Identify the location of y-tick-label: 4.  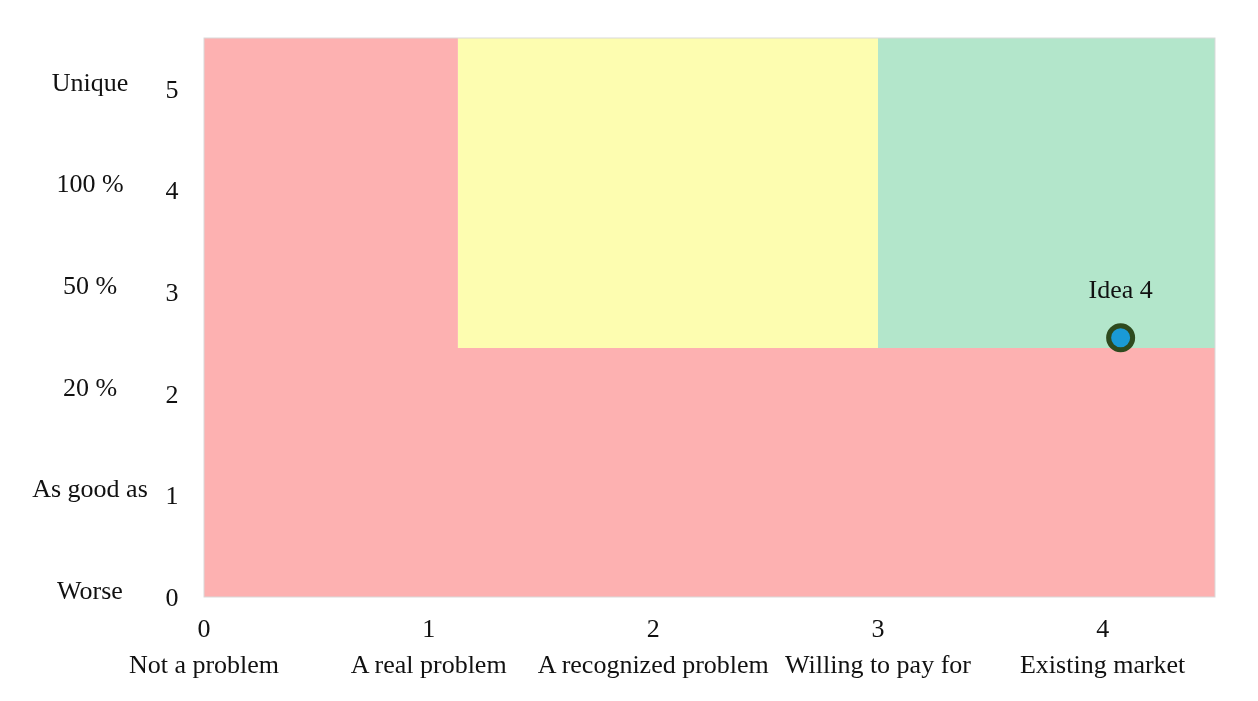
(172, 191).